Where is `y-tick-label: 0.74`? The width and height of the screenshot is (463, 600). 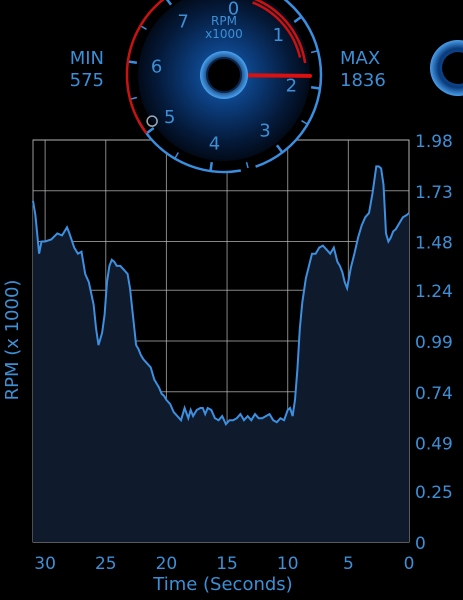
y-tick-label: 0.74 is located at coordinates (434, 394).